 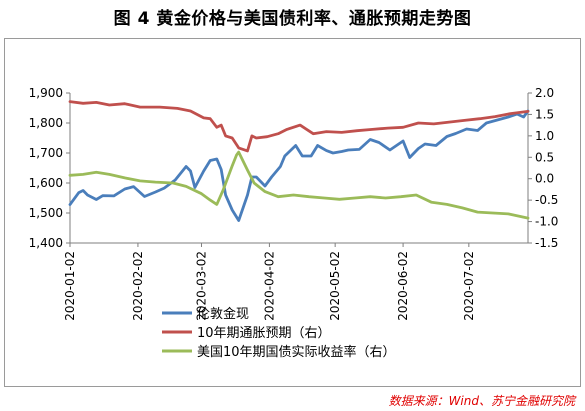 What do you see at coordinates (70, 286) in the screenshot?
I see `x-tick-label: 2020-01-02` at bounding box center [70, 286].